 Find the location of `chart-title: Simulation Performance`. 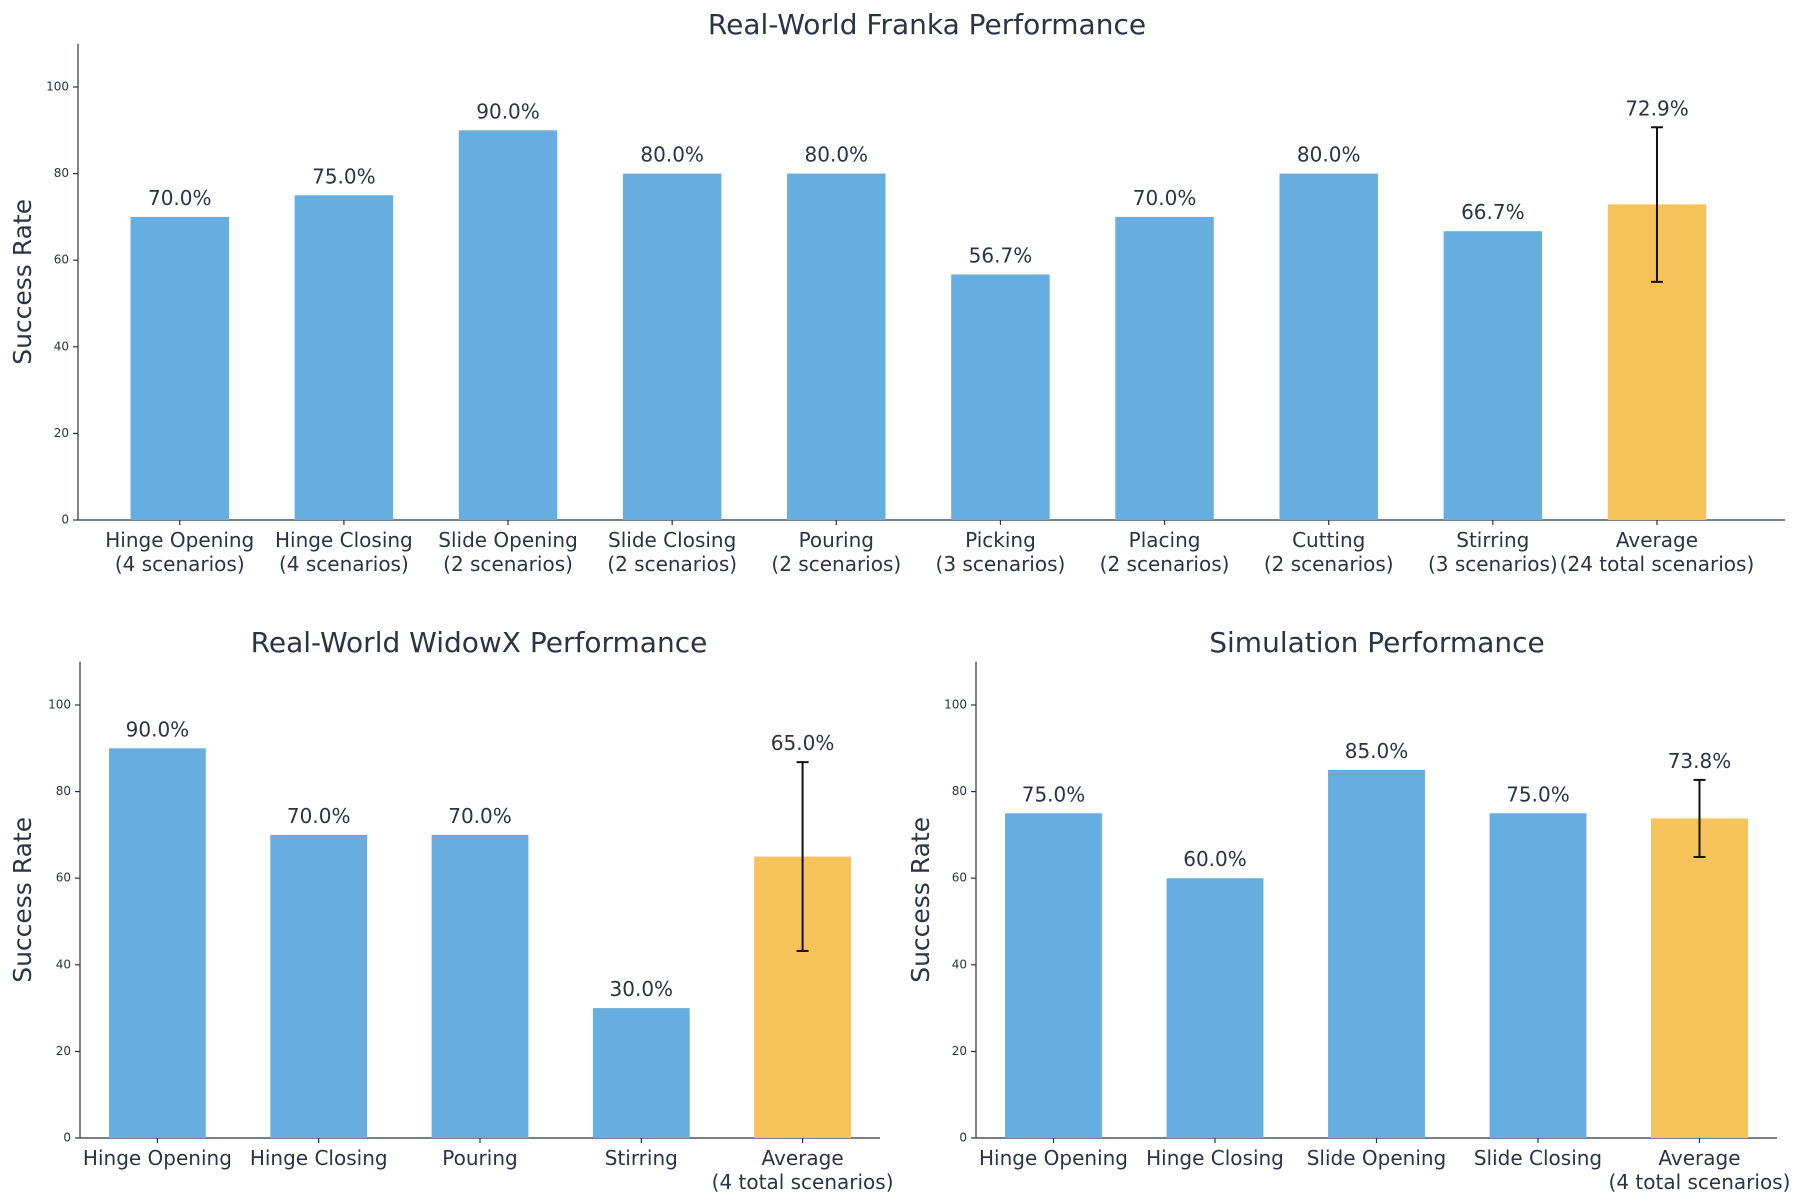

chart-title: Simulation Performance is located at coordinates (1376, 642).